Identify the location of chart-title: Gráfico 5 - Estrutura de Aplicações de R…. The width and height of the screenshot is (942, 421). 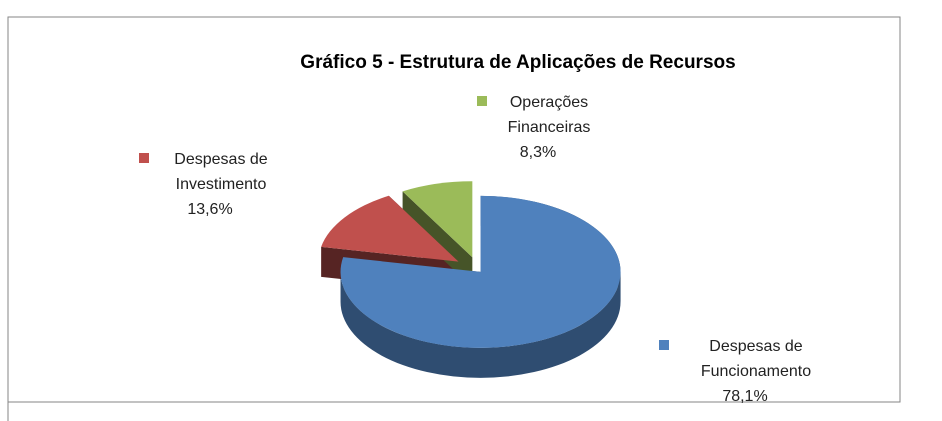
(517, 62).